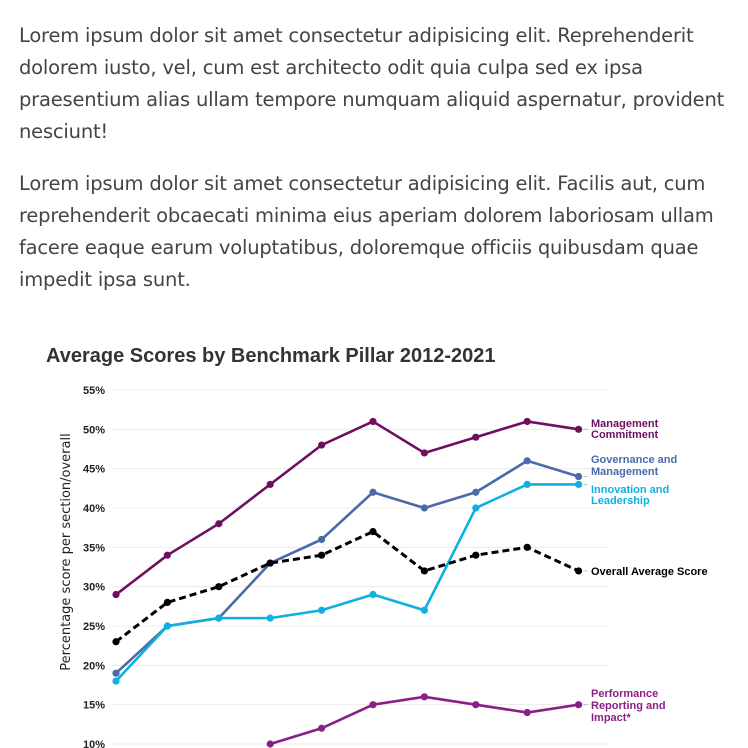 The image size is (748, 748). Describe the element at coordinates (611, 718) in the screenshot. I see `series-label: Impact*` at that location.